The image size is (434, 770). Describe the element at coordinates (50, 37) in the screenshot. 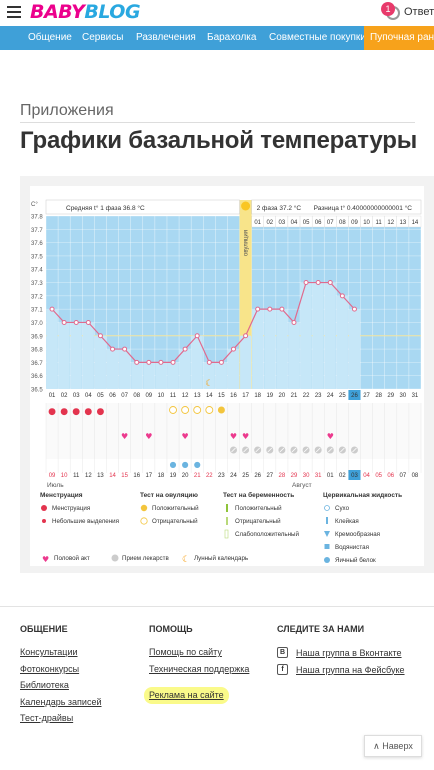

I see `nav-item: Общение` at that location.